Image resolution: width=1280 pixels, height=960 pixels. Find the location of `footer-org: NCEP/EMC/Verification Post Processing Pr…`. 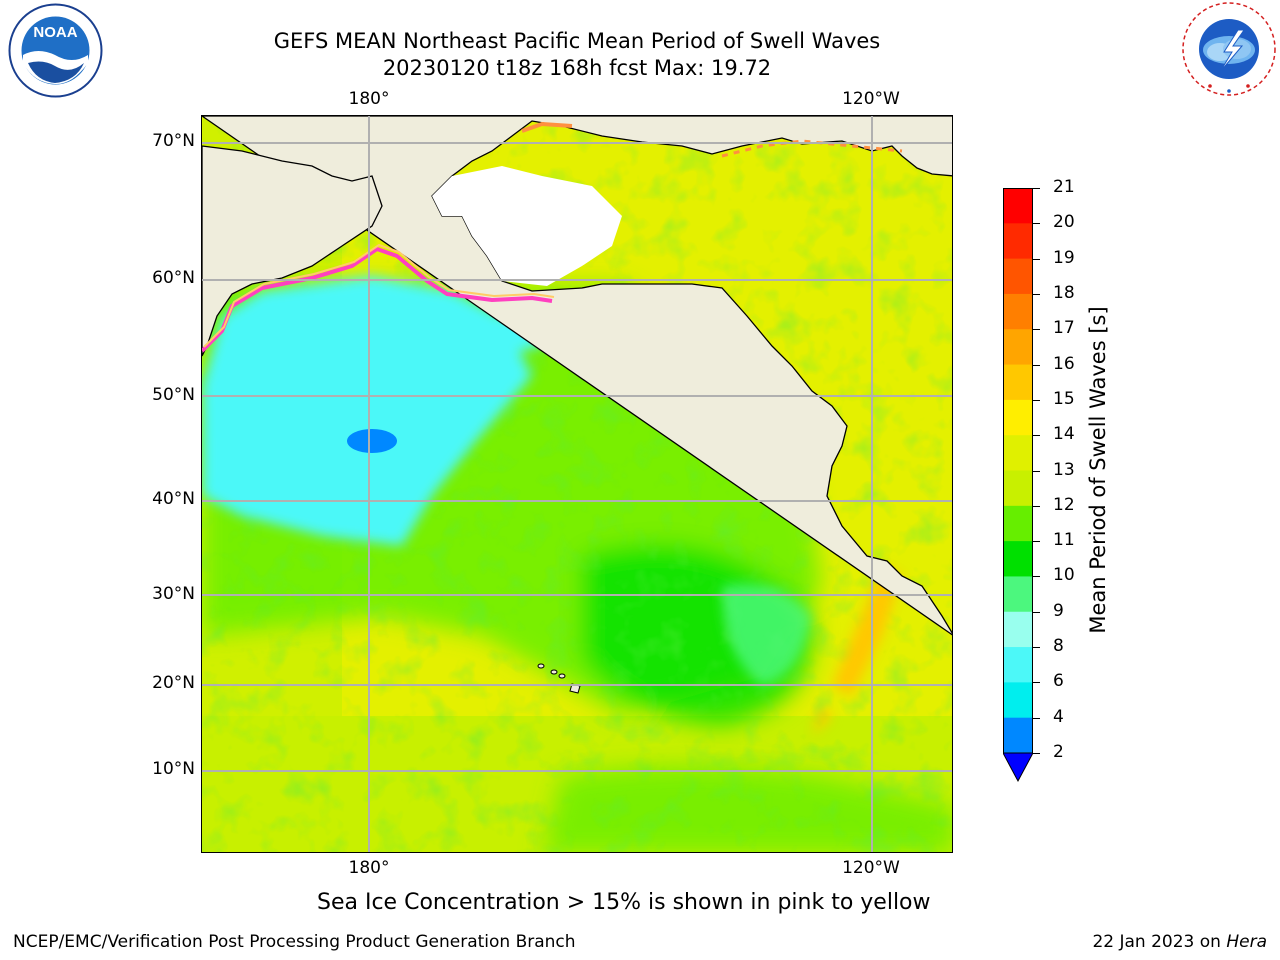

footer-org: NCEP/EMC/Verification Post Processing Pr… is located at coordinates (294, 942).